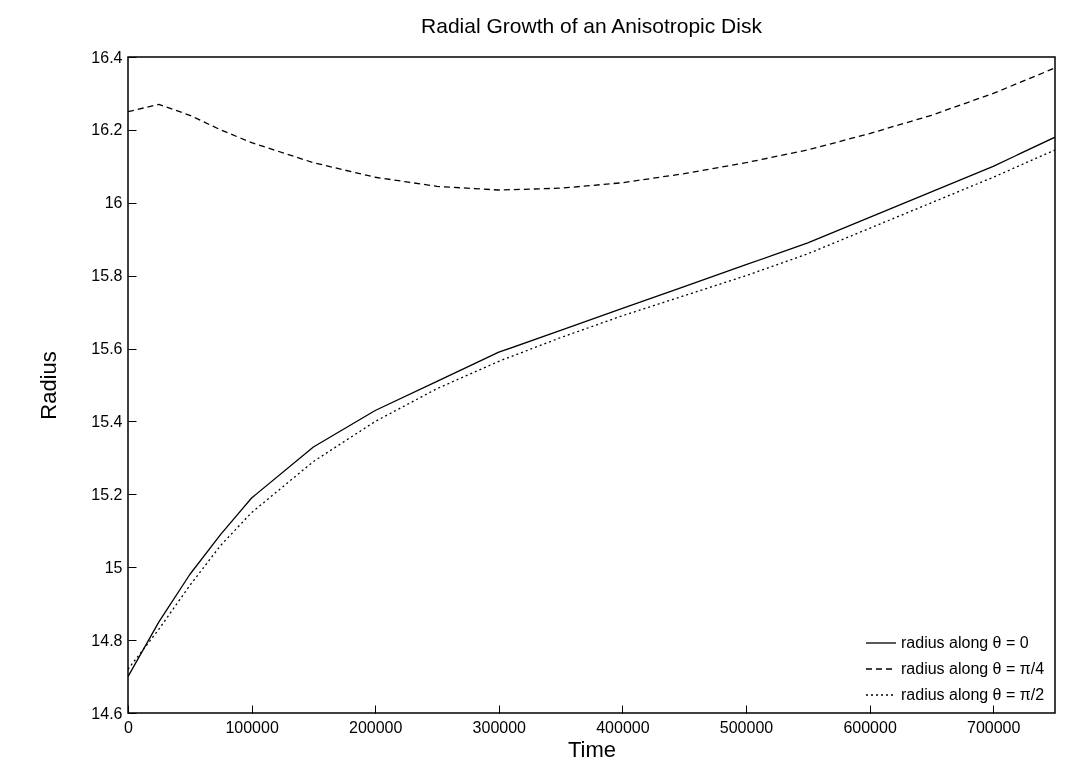 The image size is (1073, 780). What do you see at coordinates (499, 727) in the screenshot?
I see `x-tick-label: 300000` at bounding box center [499, 727].